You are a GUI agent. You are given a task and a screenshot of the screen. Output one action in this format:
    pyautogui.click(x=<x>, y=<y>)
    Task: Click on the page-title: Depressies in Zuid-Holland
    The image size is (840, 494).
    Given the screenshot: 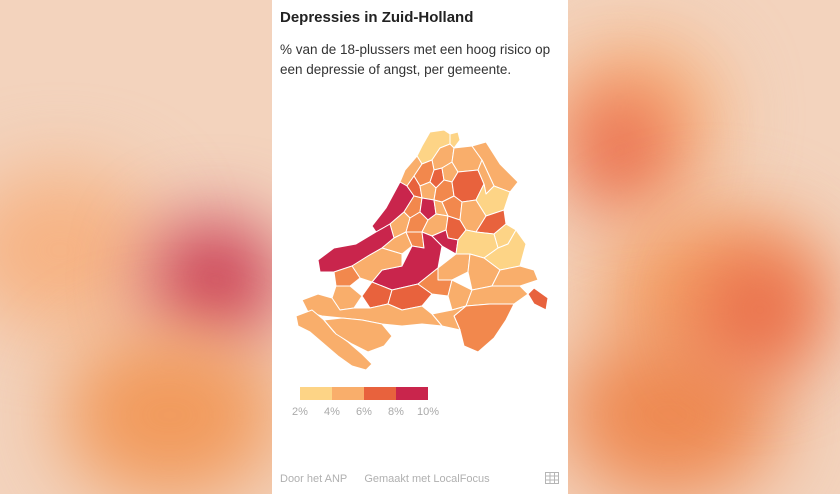 What is the action you would take?
    pyautogui.click(x=377, y=17)
    